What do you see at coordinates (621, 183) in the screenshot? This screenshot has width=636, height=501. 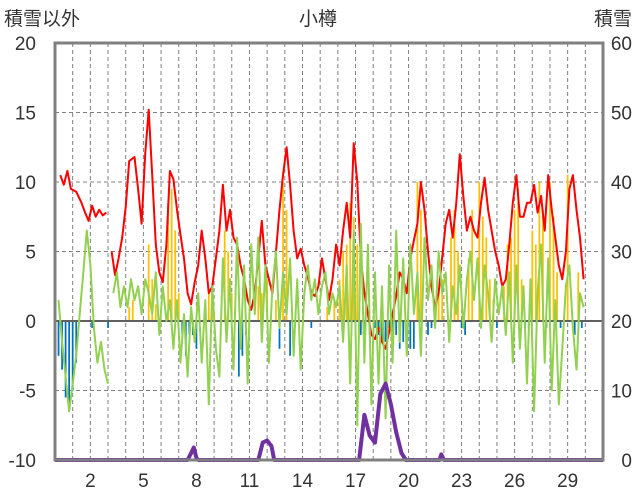 I see `right-tick-label: 40` at bounding box center [621, 183].